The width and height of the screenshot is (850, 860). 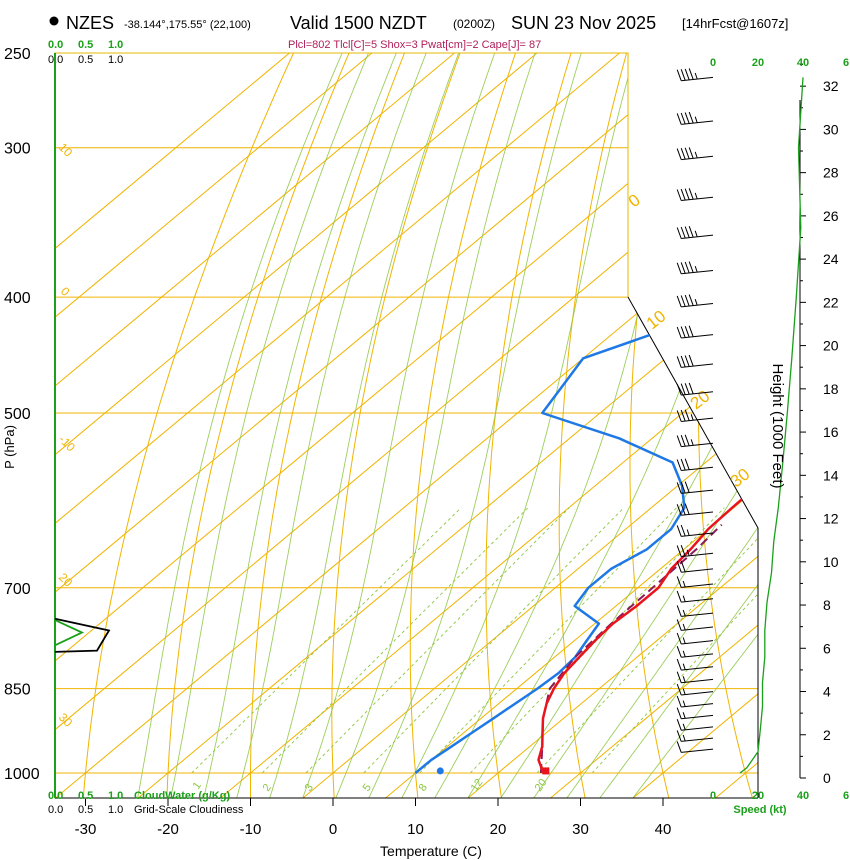 I want to click on height-tick-label: 30, so click(x=831, y=129).